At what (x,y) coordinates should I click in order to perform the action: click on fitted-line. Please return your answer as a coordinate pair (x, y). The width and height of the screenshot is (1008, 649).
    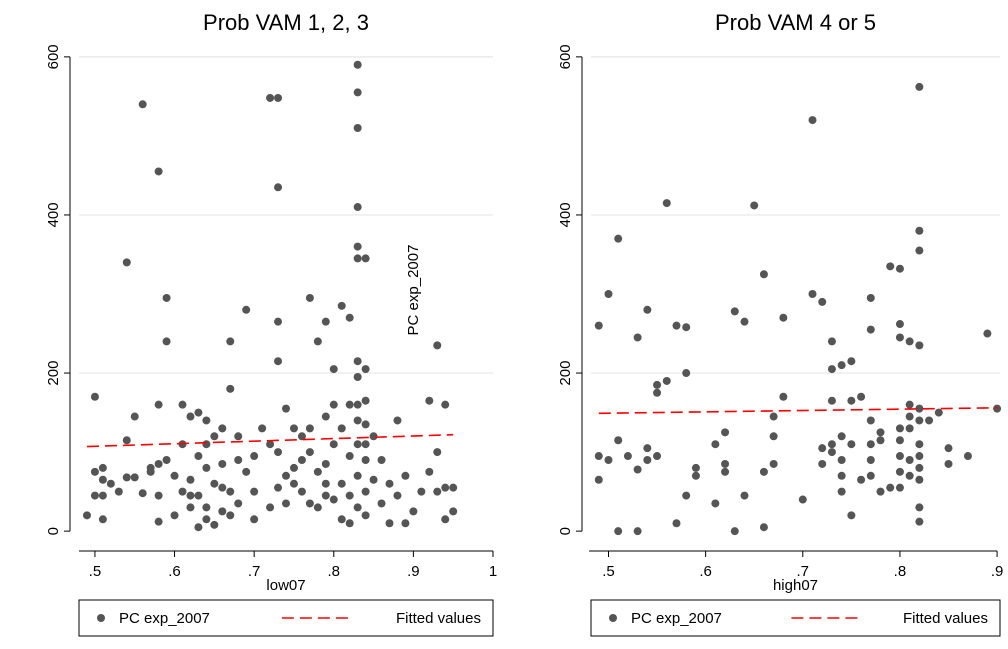
    Looking at the image, I should click on (270, 440).